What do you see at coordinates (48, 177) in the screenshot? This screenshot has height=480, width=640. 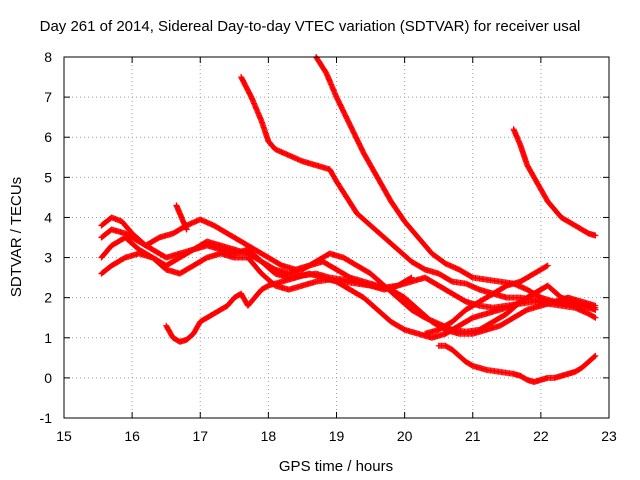 I see `y-tick-label: 5` at bounding box center [48, 177].